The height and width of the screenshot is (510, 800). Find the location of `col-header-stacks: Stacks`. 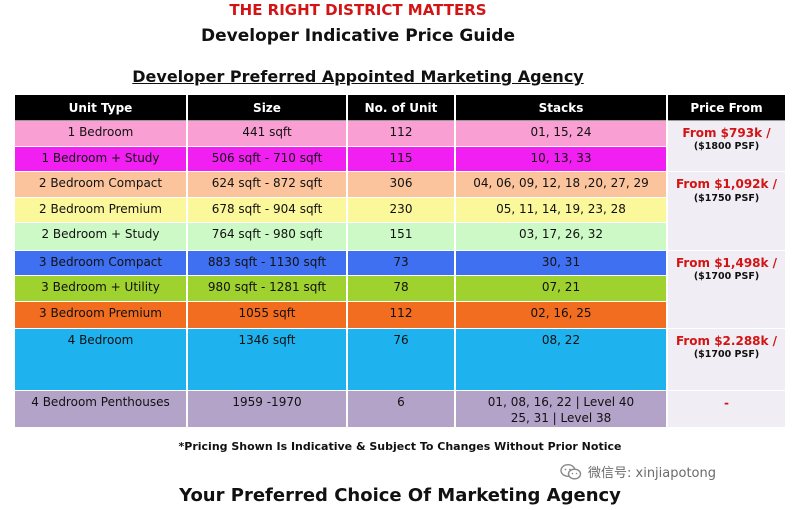

col-header-stacks: Stacks is located at coordinates (560, 108).